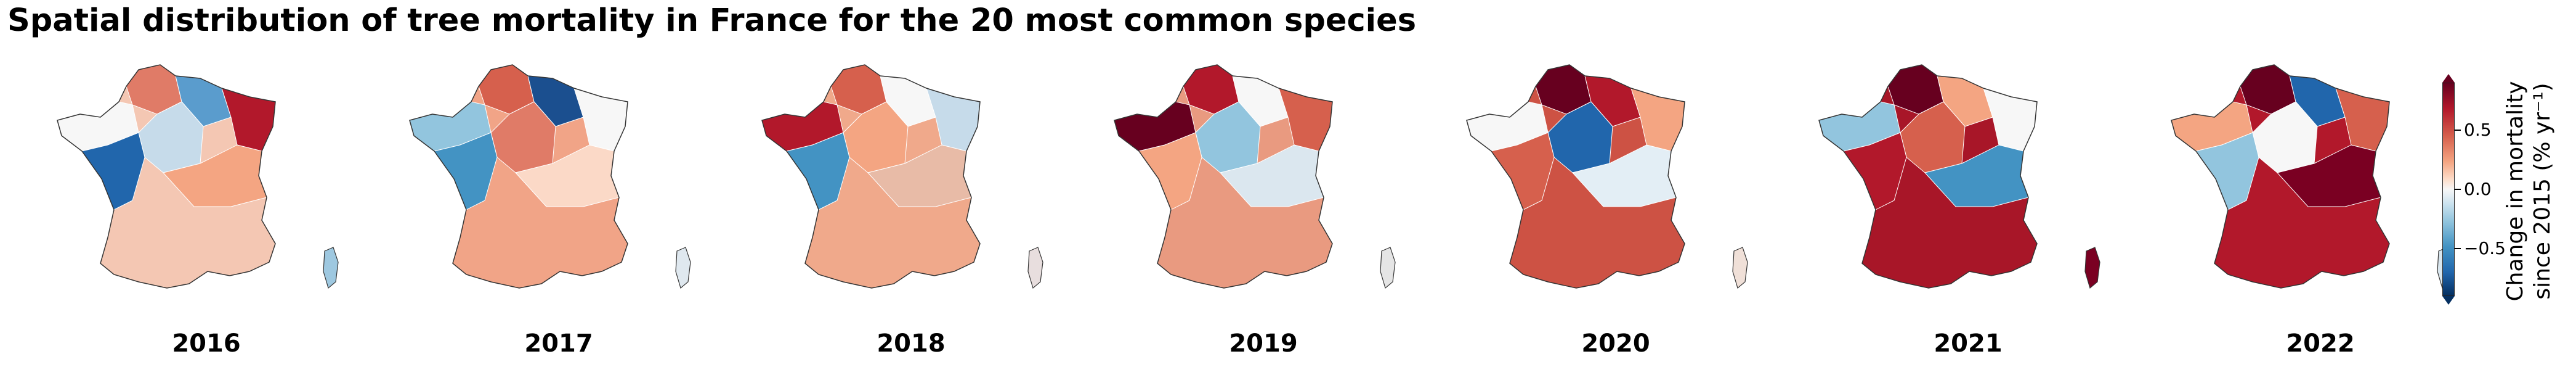  I want to click on colorbar-extend-min, so click(2448, 300).